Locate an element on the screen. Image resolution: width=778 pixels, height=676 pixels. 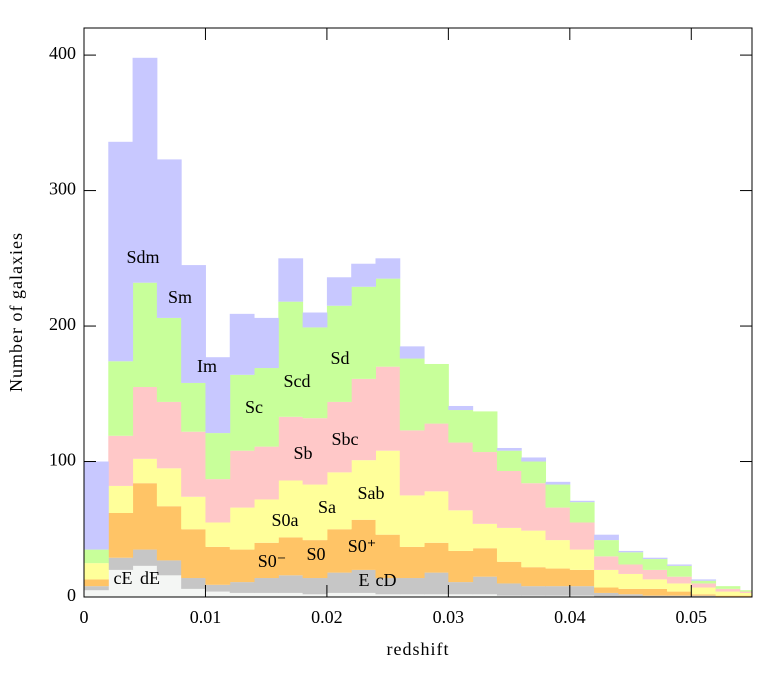
x-tick-label: 0.03 is located at coordinates (449, 617).